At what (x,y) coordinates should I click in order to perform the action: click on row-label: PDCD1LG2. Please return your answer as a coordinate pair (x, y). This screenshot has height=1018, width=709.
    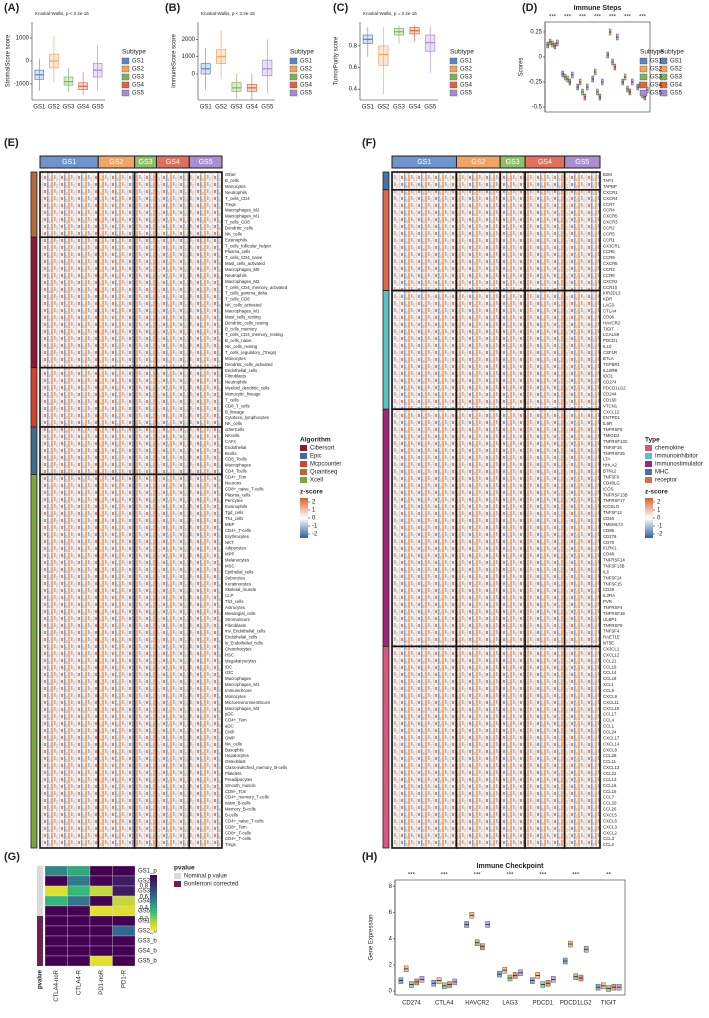
    Looking at the image, I should click on (614, 388).